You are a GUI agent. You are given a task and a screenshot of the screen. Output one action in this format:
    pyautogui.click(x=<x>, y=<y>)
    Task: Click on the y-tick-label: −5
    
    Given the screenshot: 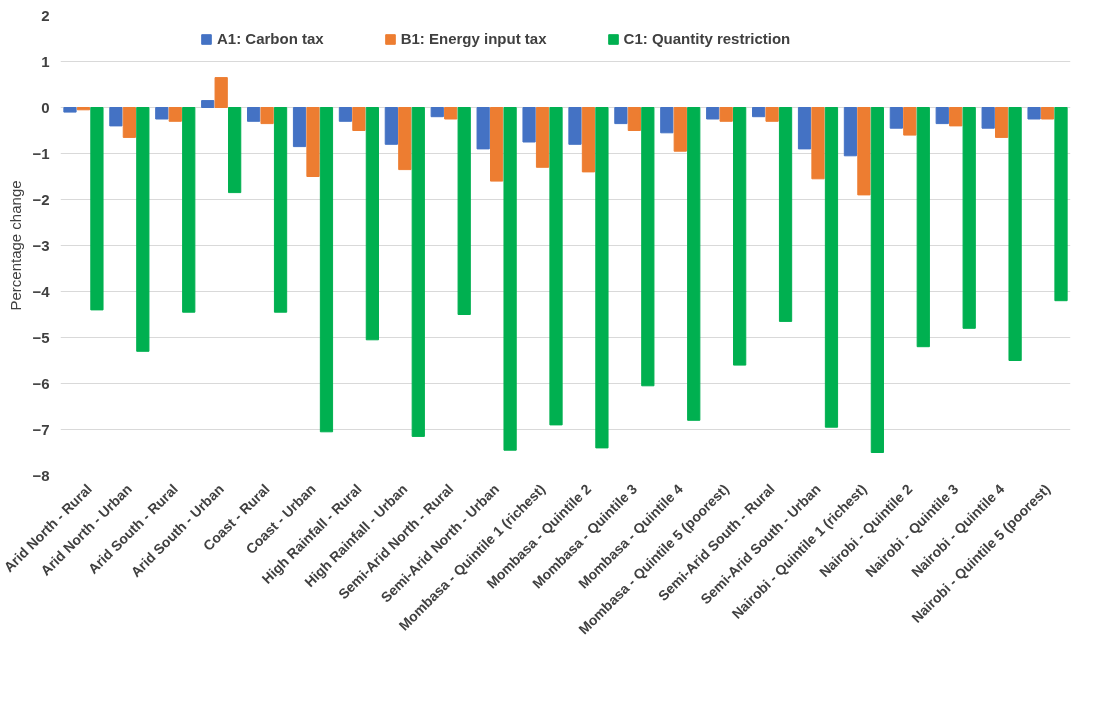 What is the action you would take?
    pyautogui.click(x=41, y=337)
    